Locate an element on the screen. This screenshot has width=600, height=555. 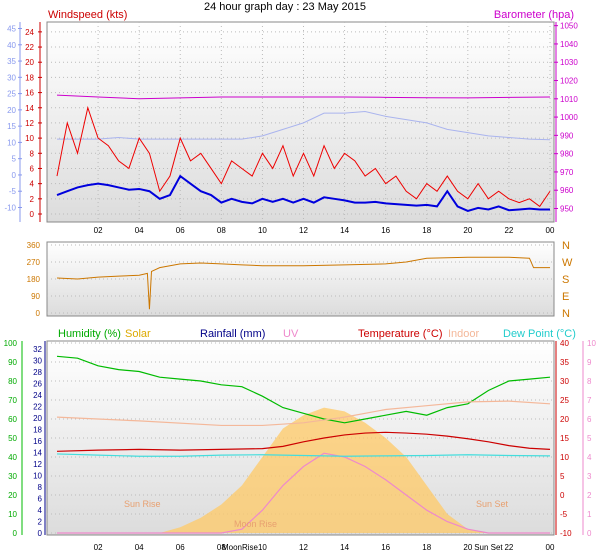
windspeed-tick-label: 14 is located at coordinates (29, 108).